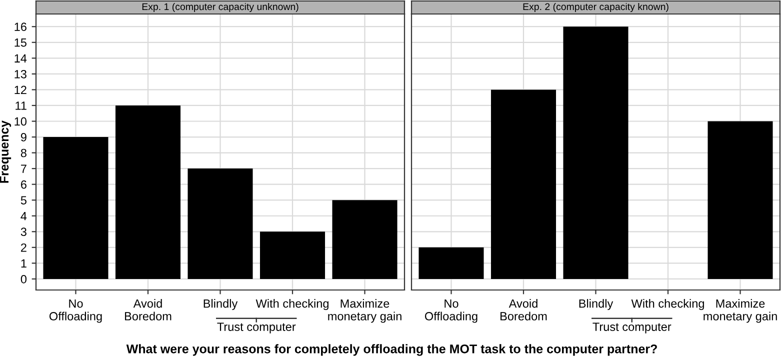 Image resolution: width=784 pixels, height=358 pixels. I want to click on y-axis-title: Frequency, so click(6, 151).